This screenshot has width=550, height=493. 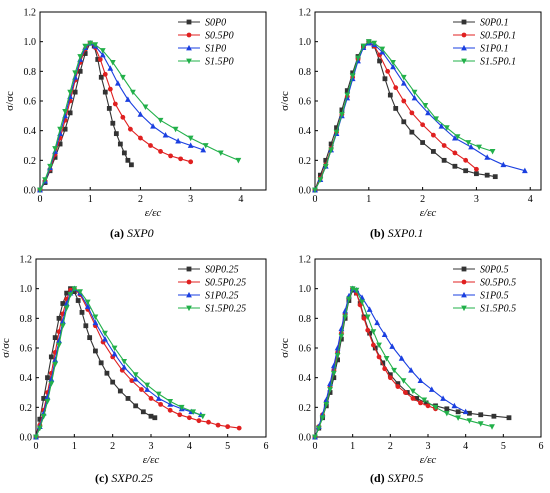 I want to click on x-tick-label-c-2: 2, so click(x=112, y=446).